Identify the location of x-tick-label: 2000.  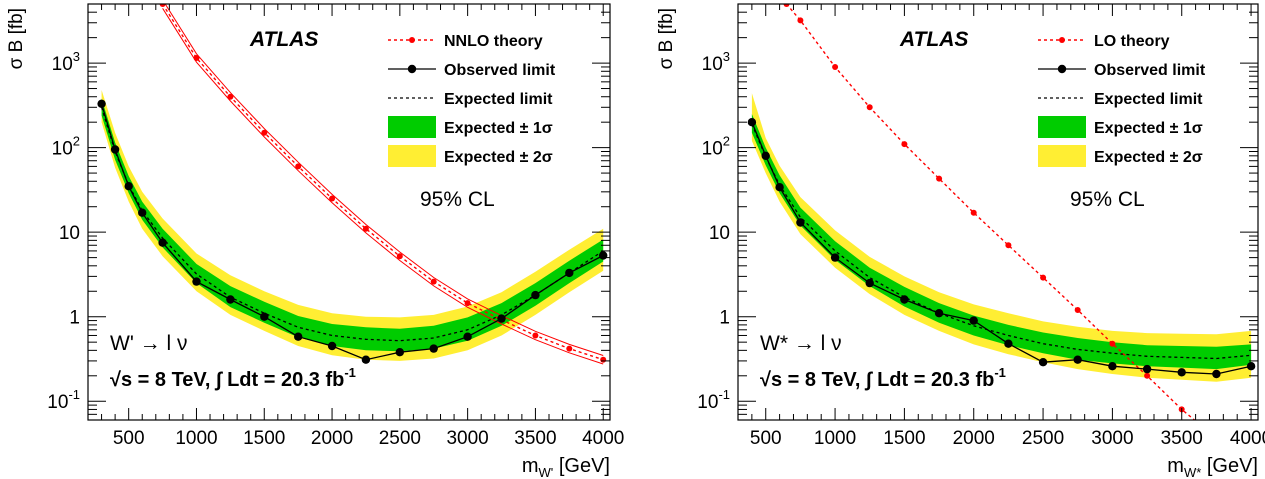
(974, 438).